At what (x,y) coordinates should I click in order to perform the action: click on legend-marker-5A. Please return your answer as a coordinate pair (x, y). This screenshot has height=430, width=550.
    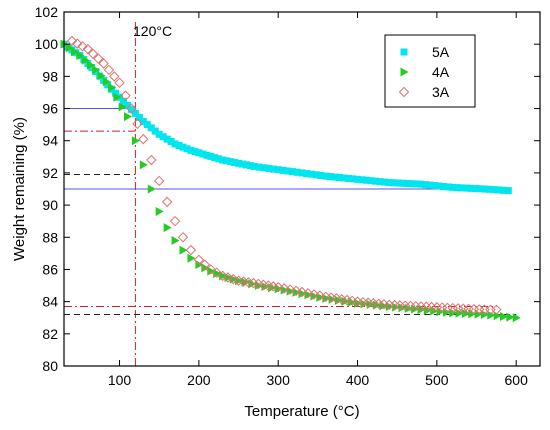
    Looking at the image, I should click on (404, 52).